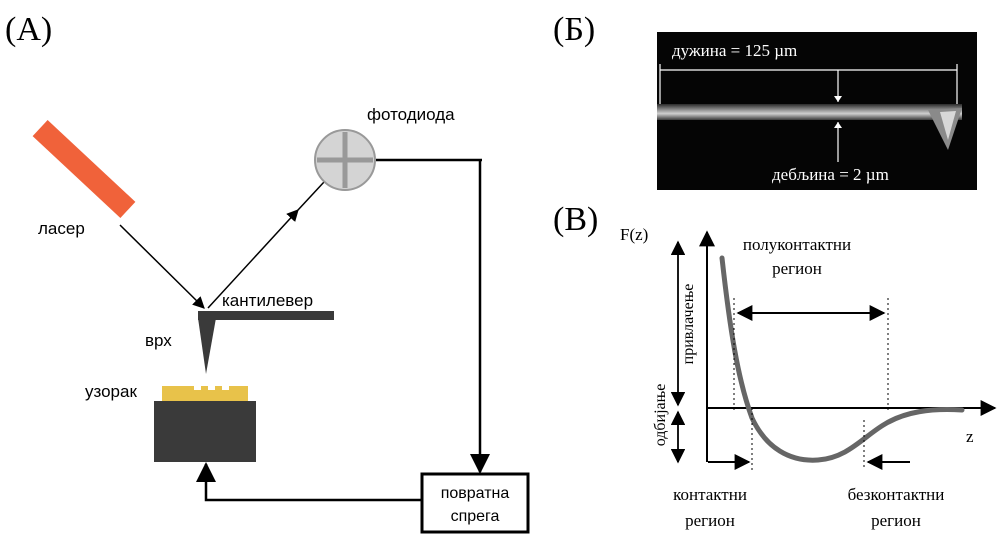 This screenshot has width=998, height=536. Describe the element at coordinates (970, 436) in the screenshot. I see `x-axis-label: z` at that location.